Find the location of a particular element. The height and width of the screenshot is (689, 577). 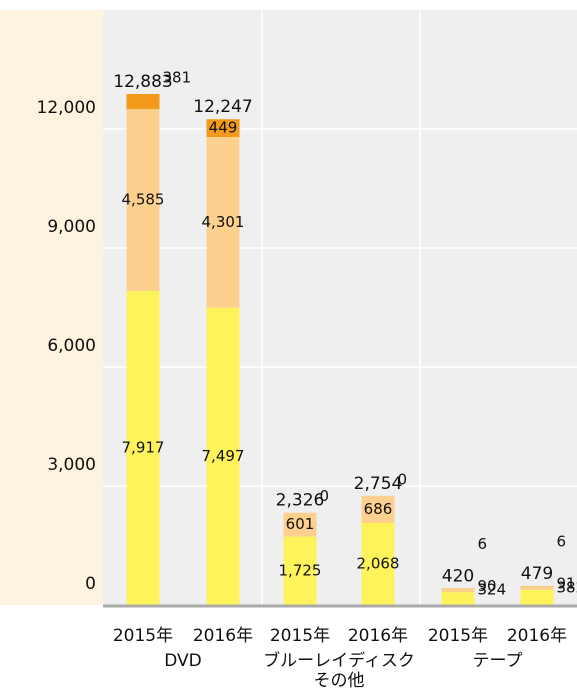

value-label: 2,068 is located at coordinates (378, 563).